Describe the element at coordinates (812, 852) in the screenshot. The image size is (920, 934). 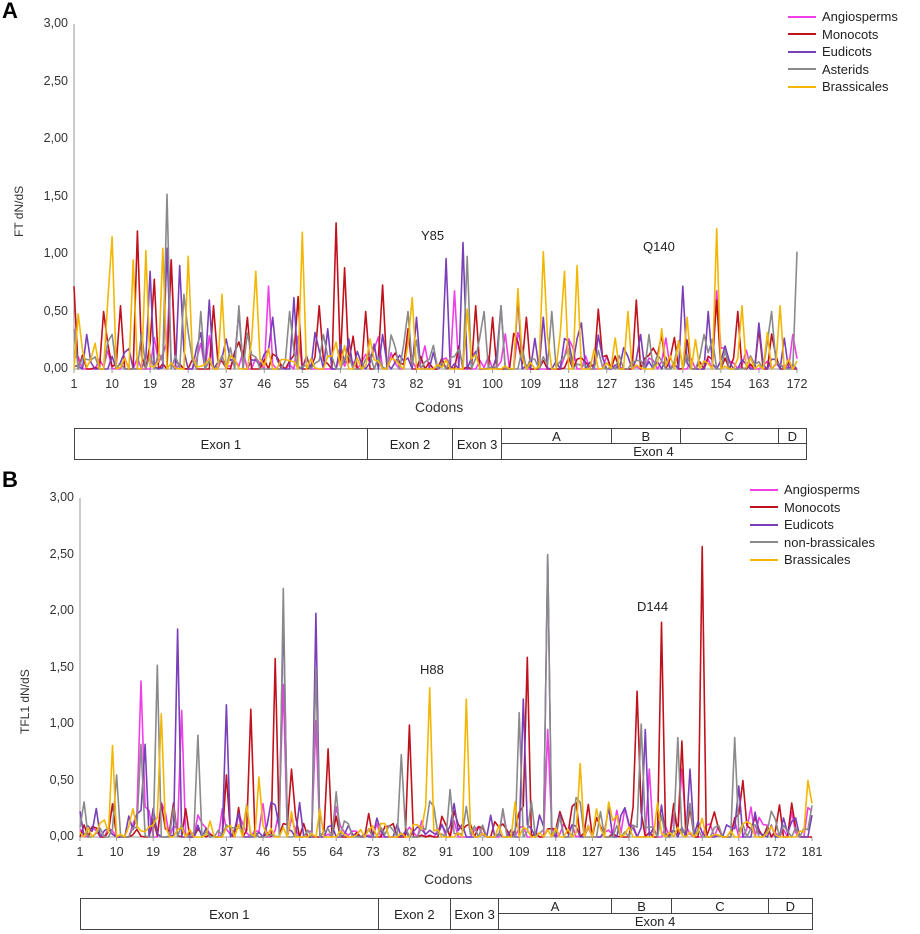
I see `x-tick-label: 181` at that location.